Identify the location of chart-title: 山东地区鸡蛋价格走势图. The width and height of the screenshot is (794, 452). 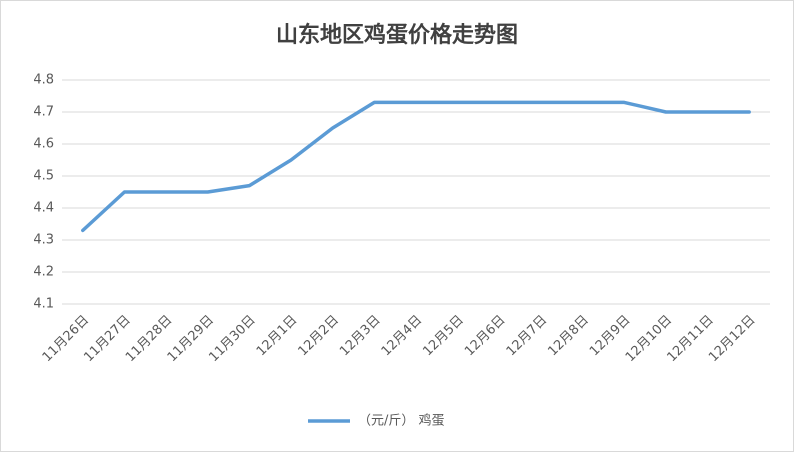
(397, 35).